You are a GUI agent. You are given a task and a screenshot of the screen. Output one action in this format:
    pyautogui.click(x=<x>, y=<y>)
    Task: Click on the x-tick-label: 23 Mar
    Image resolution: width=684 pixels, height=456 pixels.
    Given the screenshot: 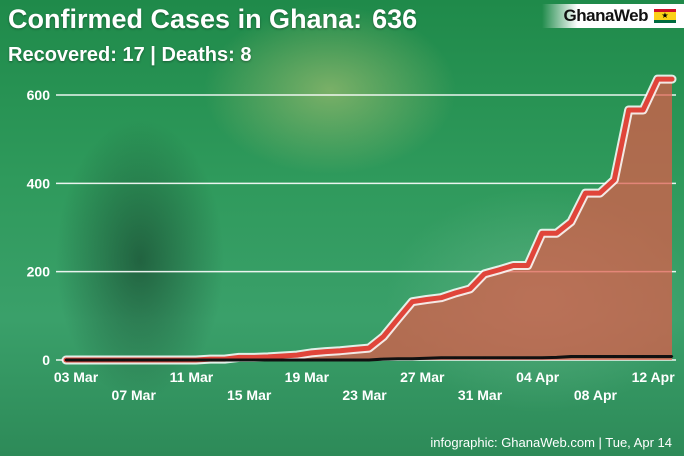 What is the action you would take?
    pyautogui.click(x=364, y=395)
    